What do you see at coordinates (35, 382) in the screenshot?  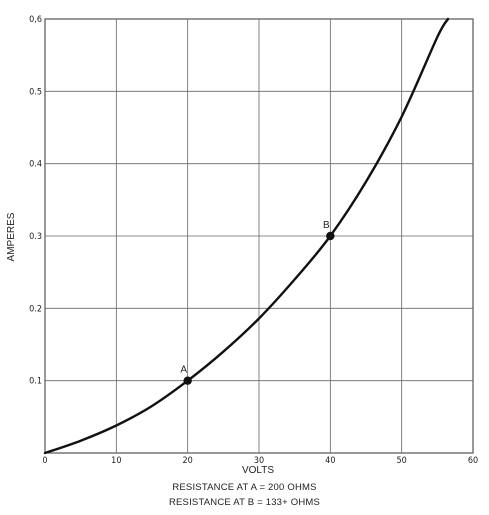 I see `y-tick-label: 0.1` at bounding box center [35, 382].